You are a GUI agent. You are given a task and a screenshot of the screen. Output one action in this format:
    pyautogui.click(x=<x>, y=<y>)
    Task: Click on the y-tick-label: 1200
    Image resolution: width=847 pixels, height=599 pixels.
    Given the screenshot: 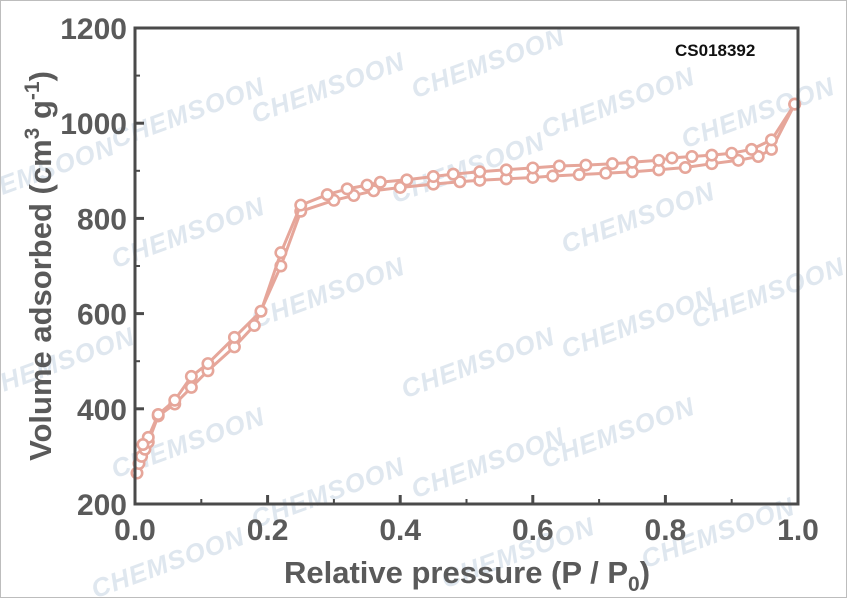 What is the action you would take?
    pyautogui.click(x=93, y=29)
    